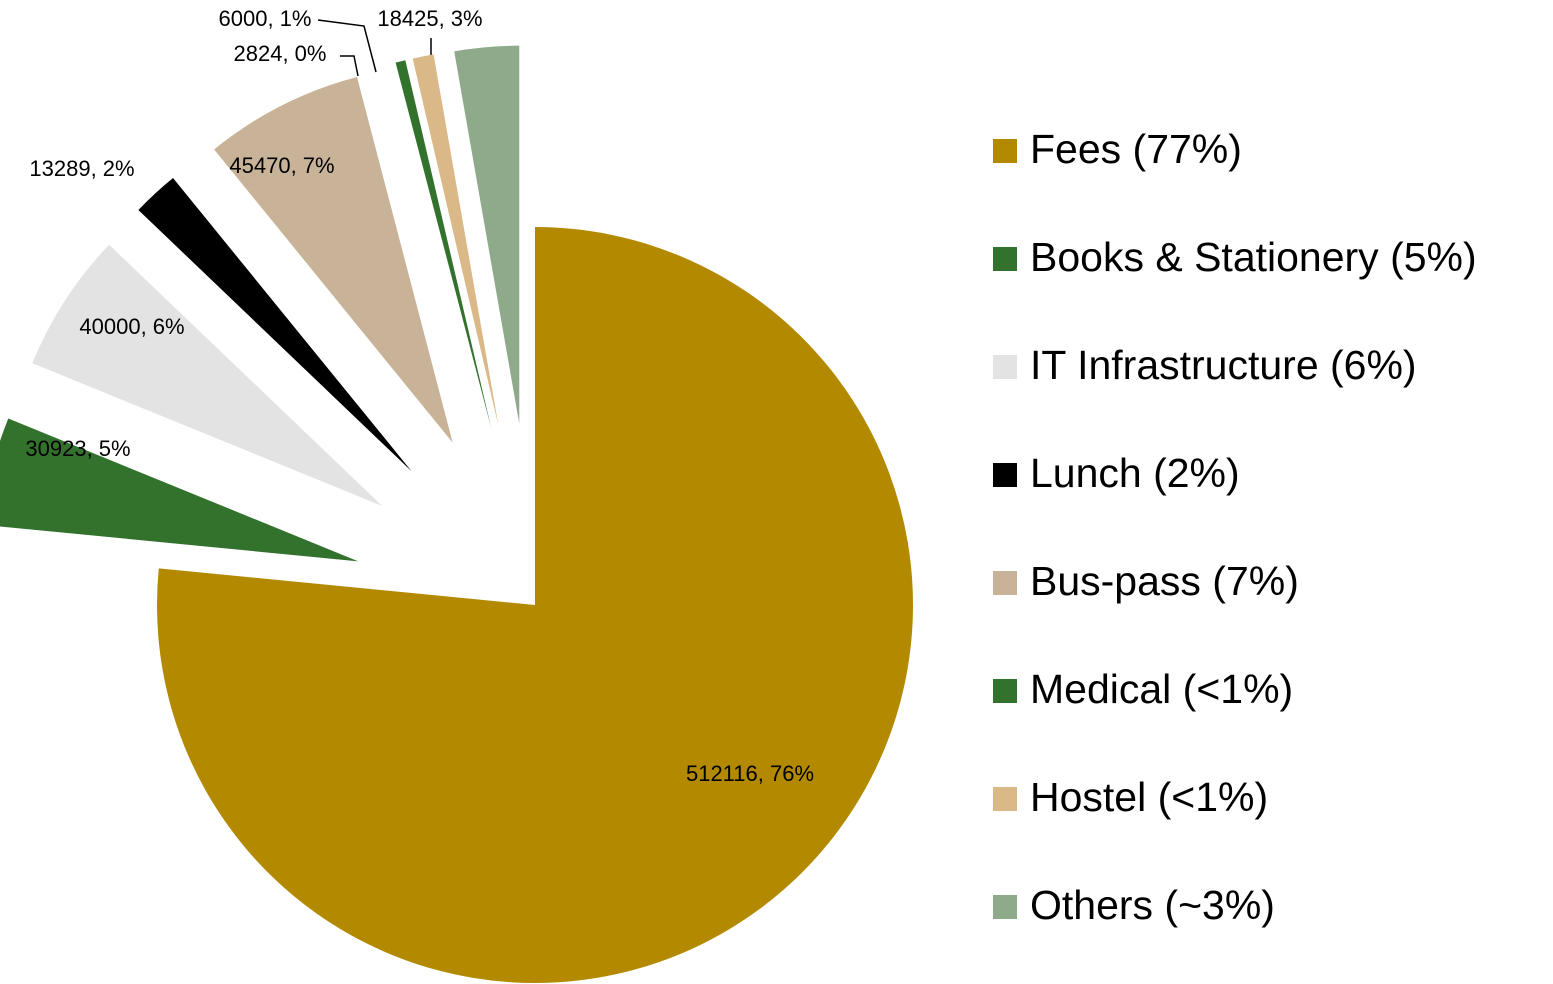 This screenshot has width=1553, height=984. What do you see at coordinates (1152, 905) in the screenshot?
I see `legend-label: Others (~3%)` at bounding box center [1152, 905].